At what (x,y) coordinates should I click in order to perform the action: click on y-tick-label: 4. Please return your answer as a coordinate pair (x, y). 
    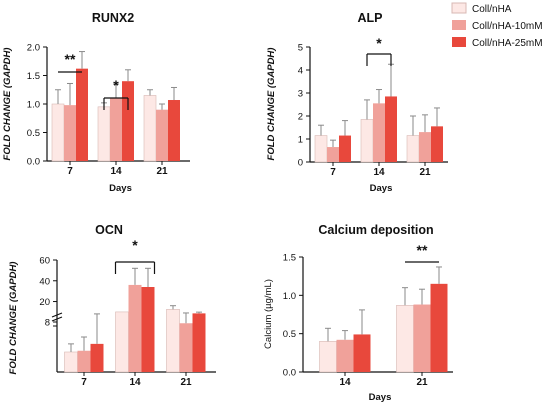
    Looking at the image, I should click on (300, 71).